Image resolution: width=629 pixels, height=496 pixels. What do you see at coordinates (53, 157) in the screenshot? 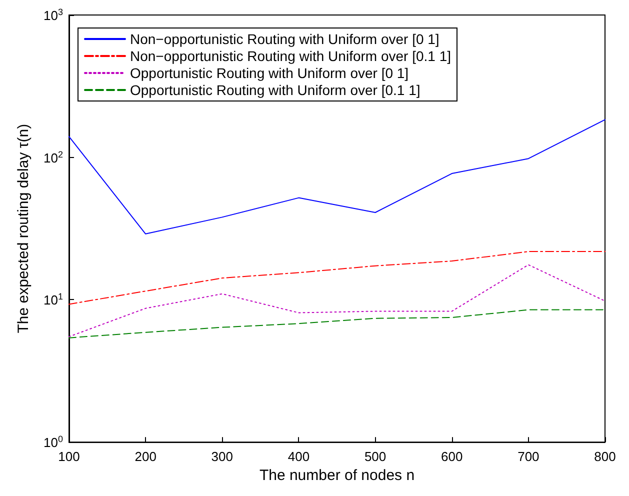
I see `y-tick-label: 10$^{2}$` at bounding box center [53, 157].